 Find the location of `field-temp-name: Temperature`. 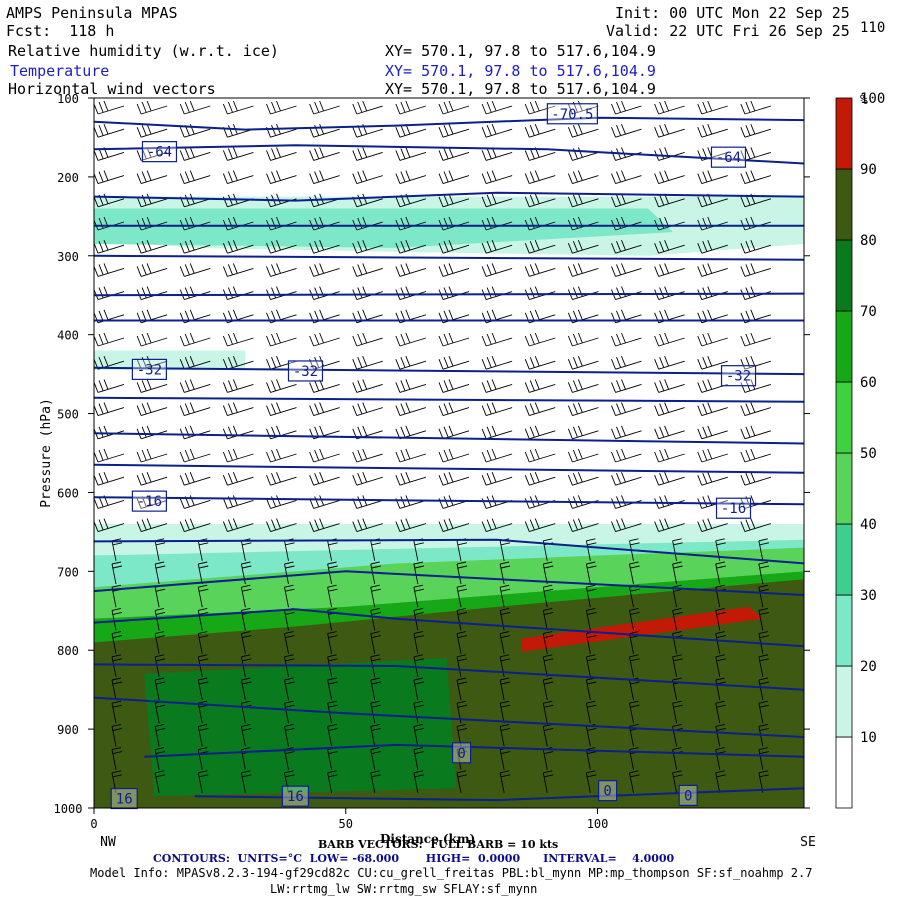

field-temp-name: Temperature is located at coordinates (60, 71).